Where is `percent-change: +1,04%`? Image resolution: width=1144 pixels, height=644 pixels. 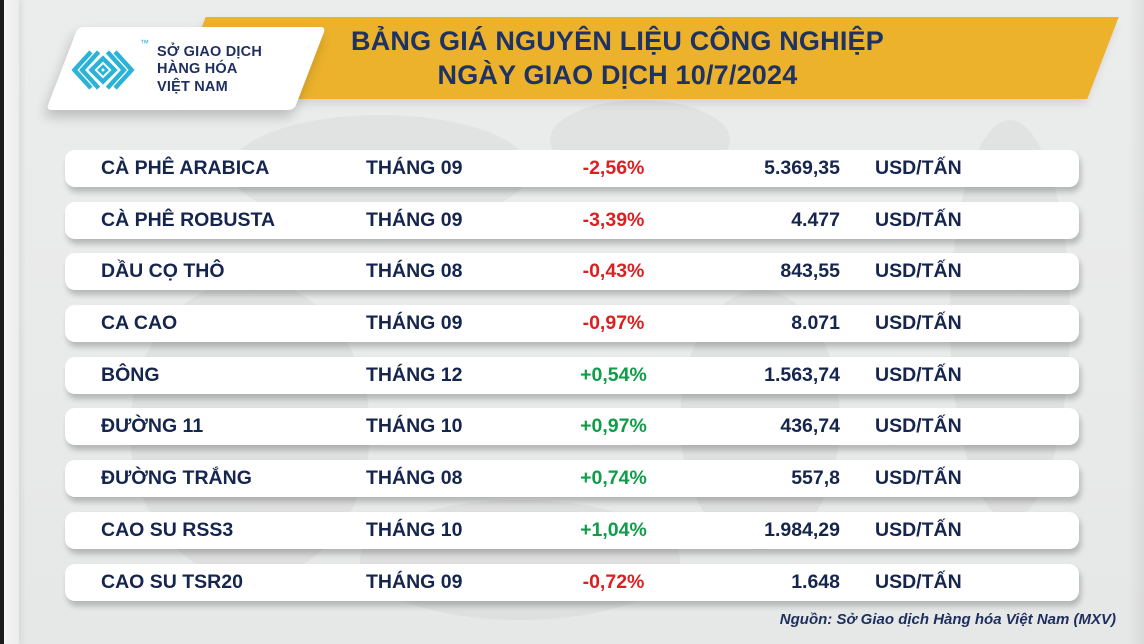
percent-change: +1,04% is located at coordinates (613, 529).